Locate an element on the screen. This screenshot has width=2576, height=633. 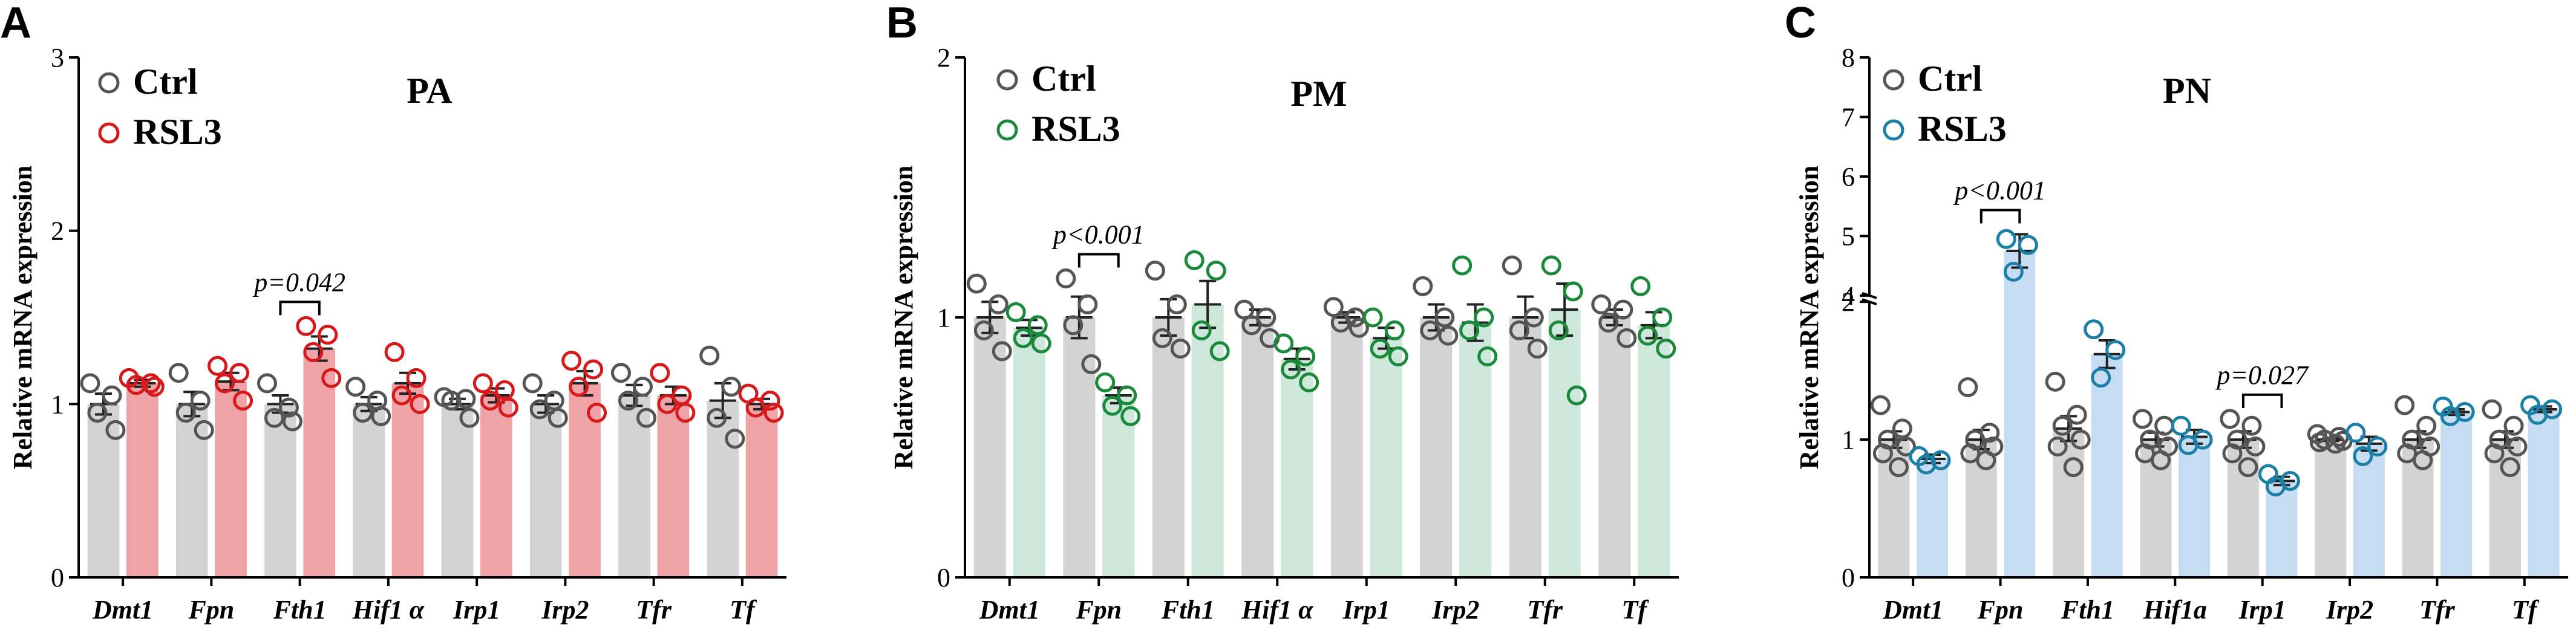
panel-title: PN is located at coordinates (2187, 91).